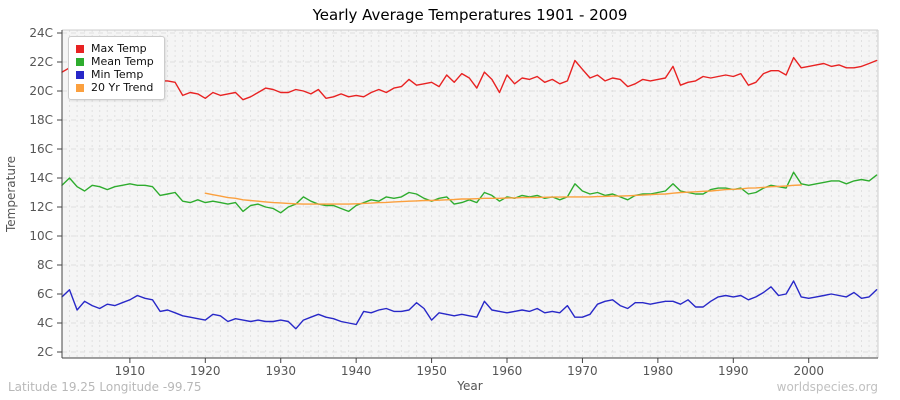 The width and height of the screenshot is (900, 400). I want to click on legend-item-min-temp: Min Temp, so click(115, 74).